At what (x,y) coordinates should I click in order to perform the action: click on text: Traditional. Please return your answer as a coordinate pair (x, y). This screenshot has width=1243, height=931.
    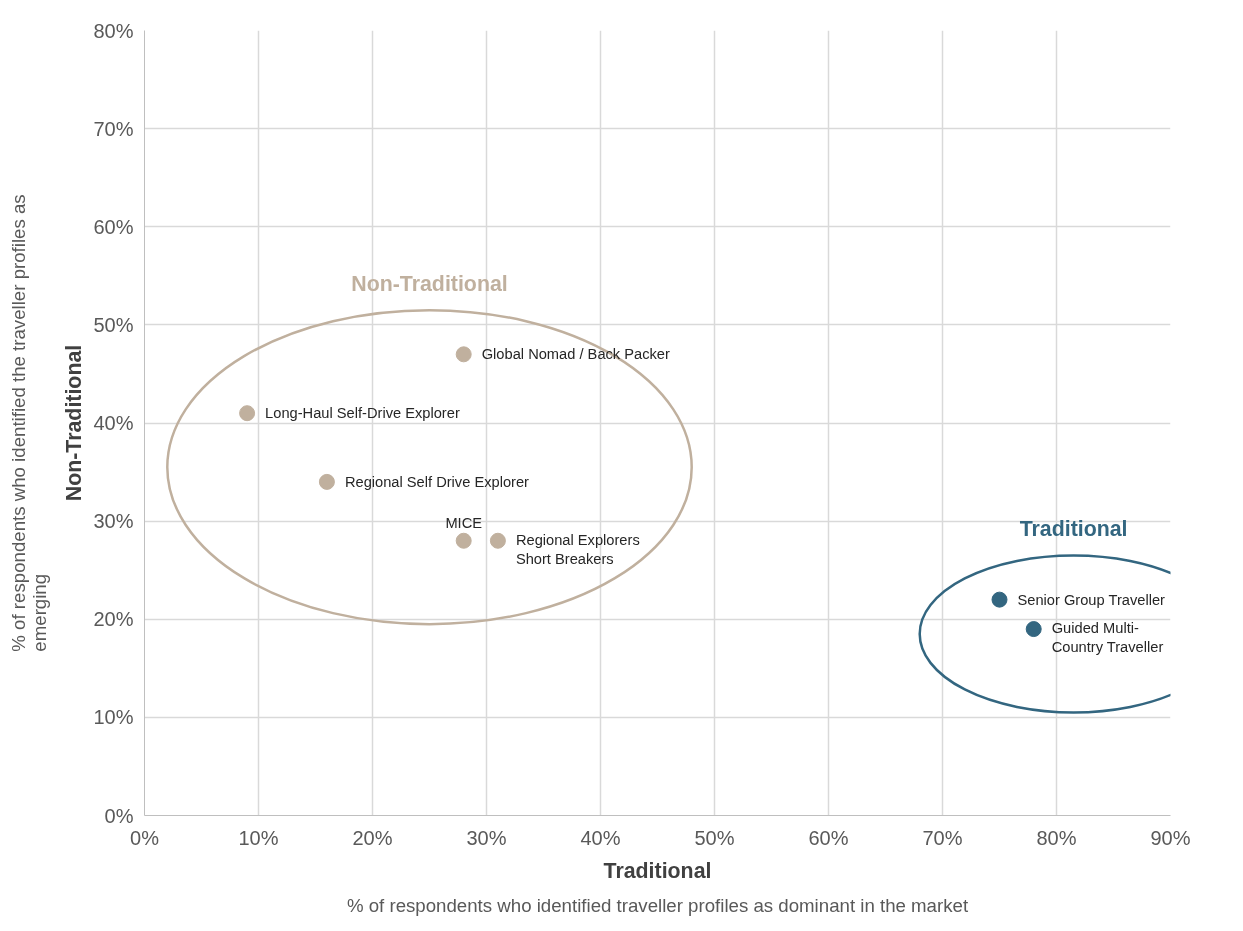
    Looking at the image, I should click on (1073, 529).